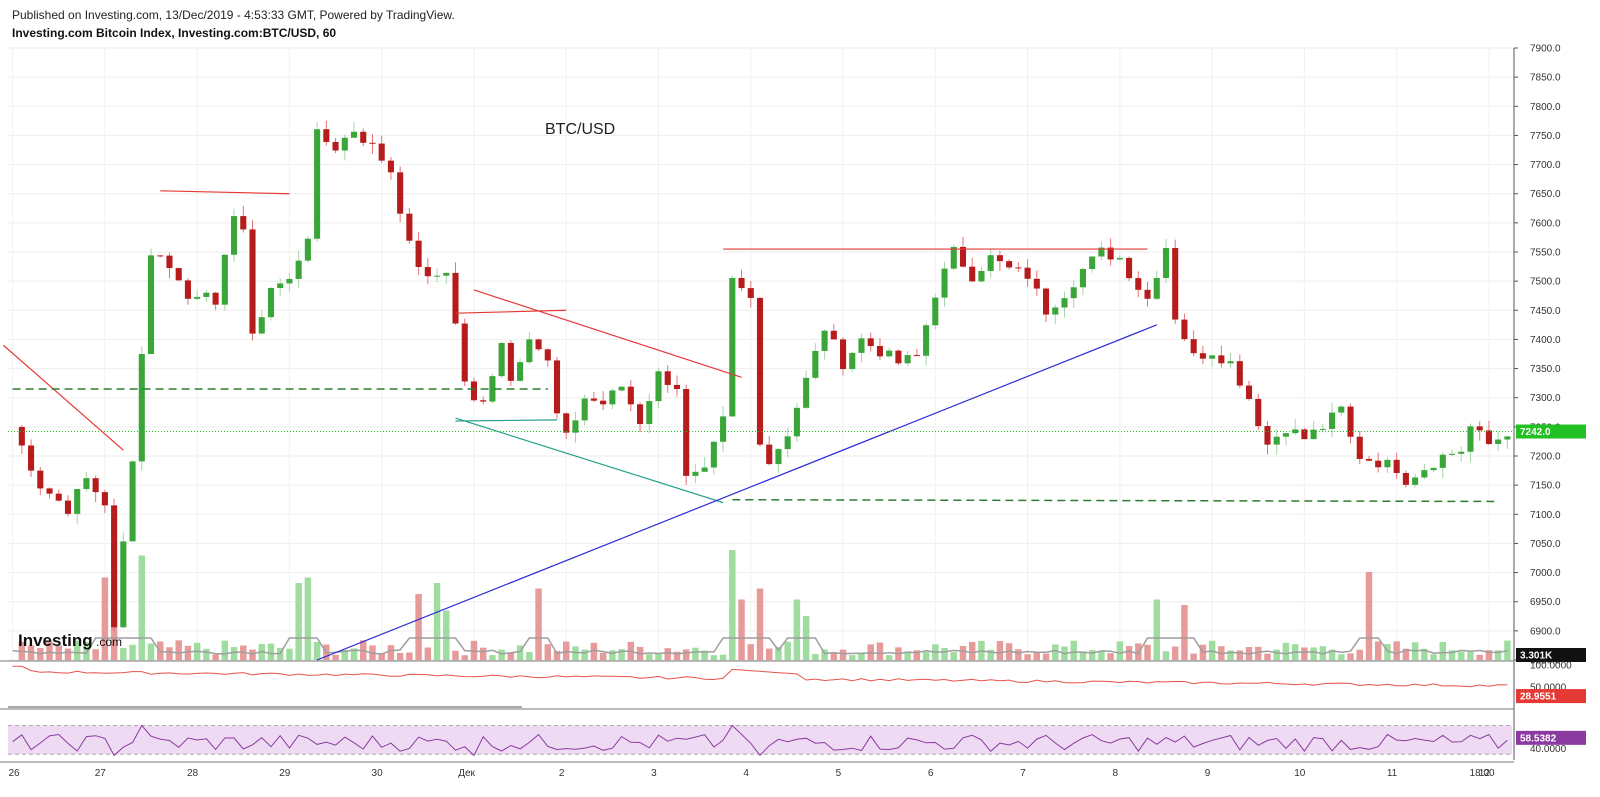  I want to click on price-tick-label: 7300.0, so click(1545, 398).